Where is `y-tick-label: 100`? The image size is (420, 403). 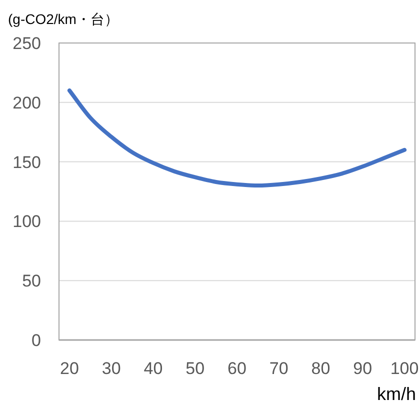 y-tick-label: 100 is located at coordinates (26, 222).